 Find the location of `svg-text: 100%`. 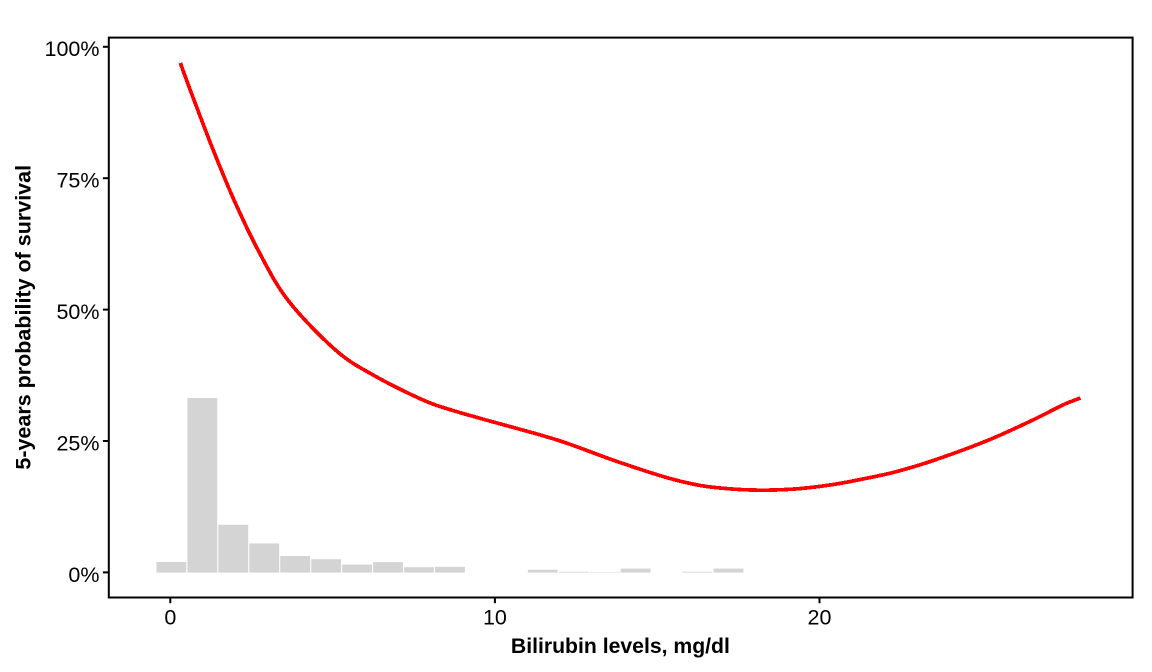

svg-text: 100% is located at coordinates (72, 49).